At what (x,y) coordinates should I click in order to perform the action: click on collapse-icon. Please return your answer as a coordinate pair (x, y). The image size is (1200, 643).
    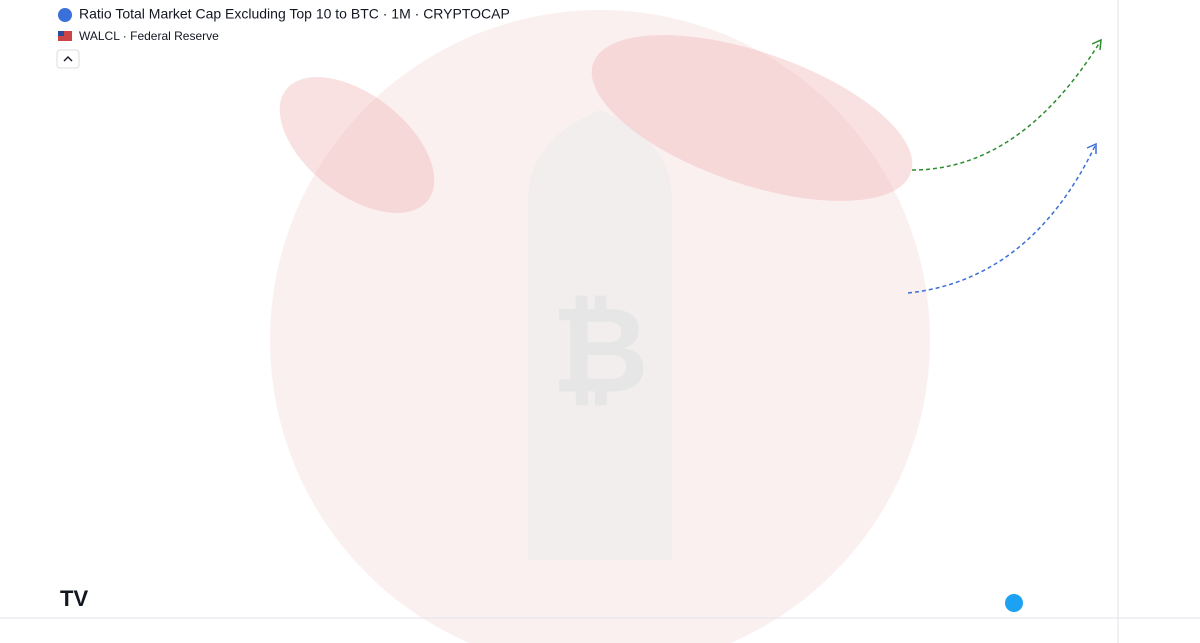
    Looking at the image, I should click on (68, 59).